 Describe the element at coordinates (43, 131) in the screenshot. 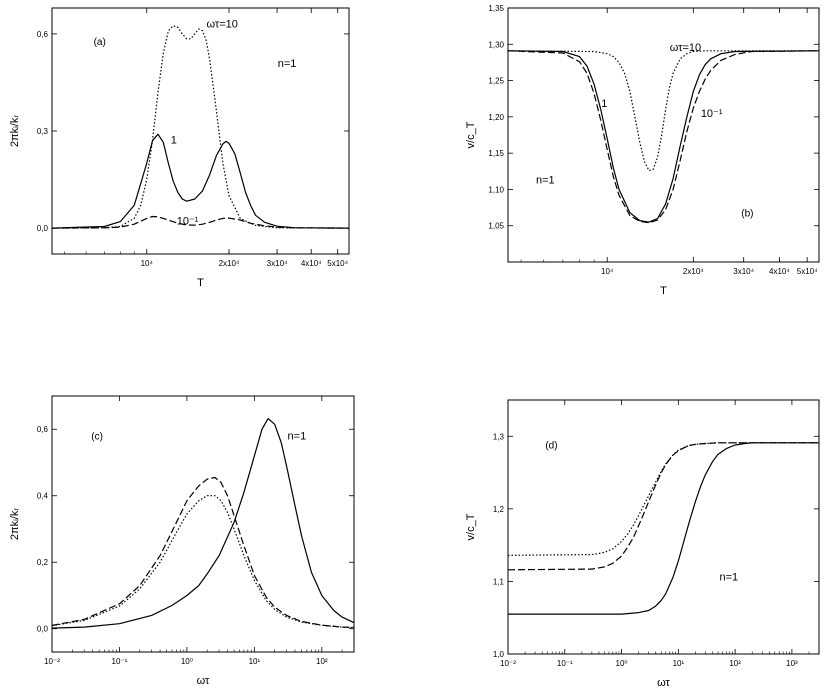

I see `y-tick-label: 0,3` at that location.